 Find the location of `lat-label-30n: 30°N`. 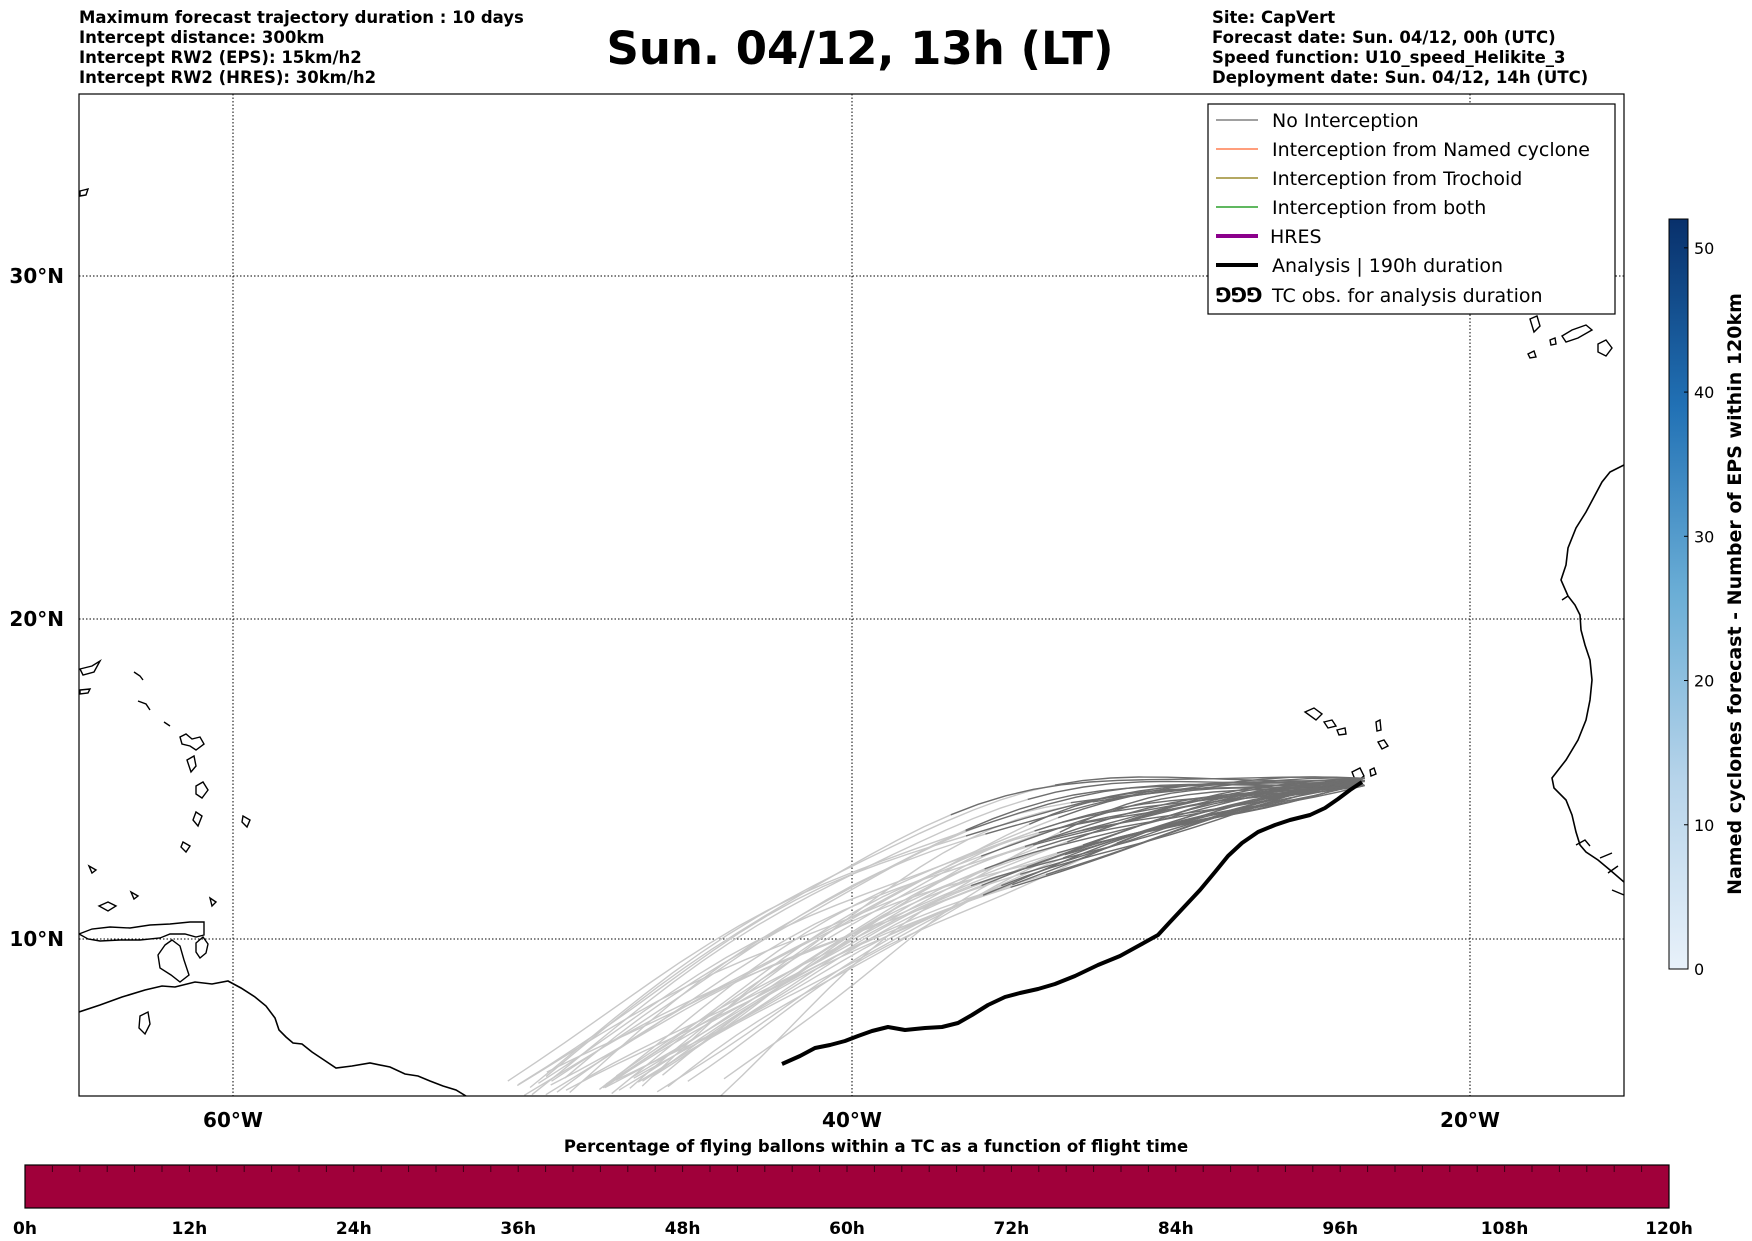

lat-label-30n: 30°N is located at coordinates (36, 276).